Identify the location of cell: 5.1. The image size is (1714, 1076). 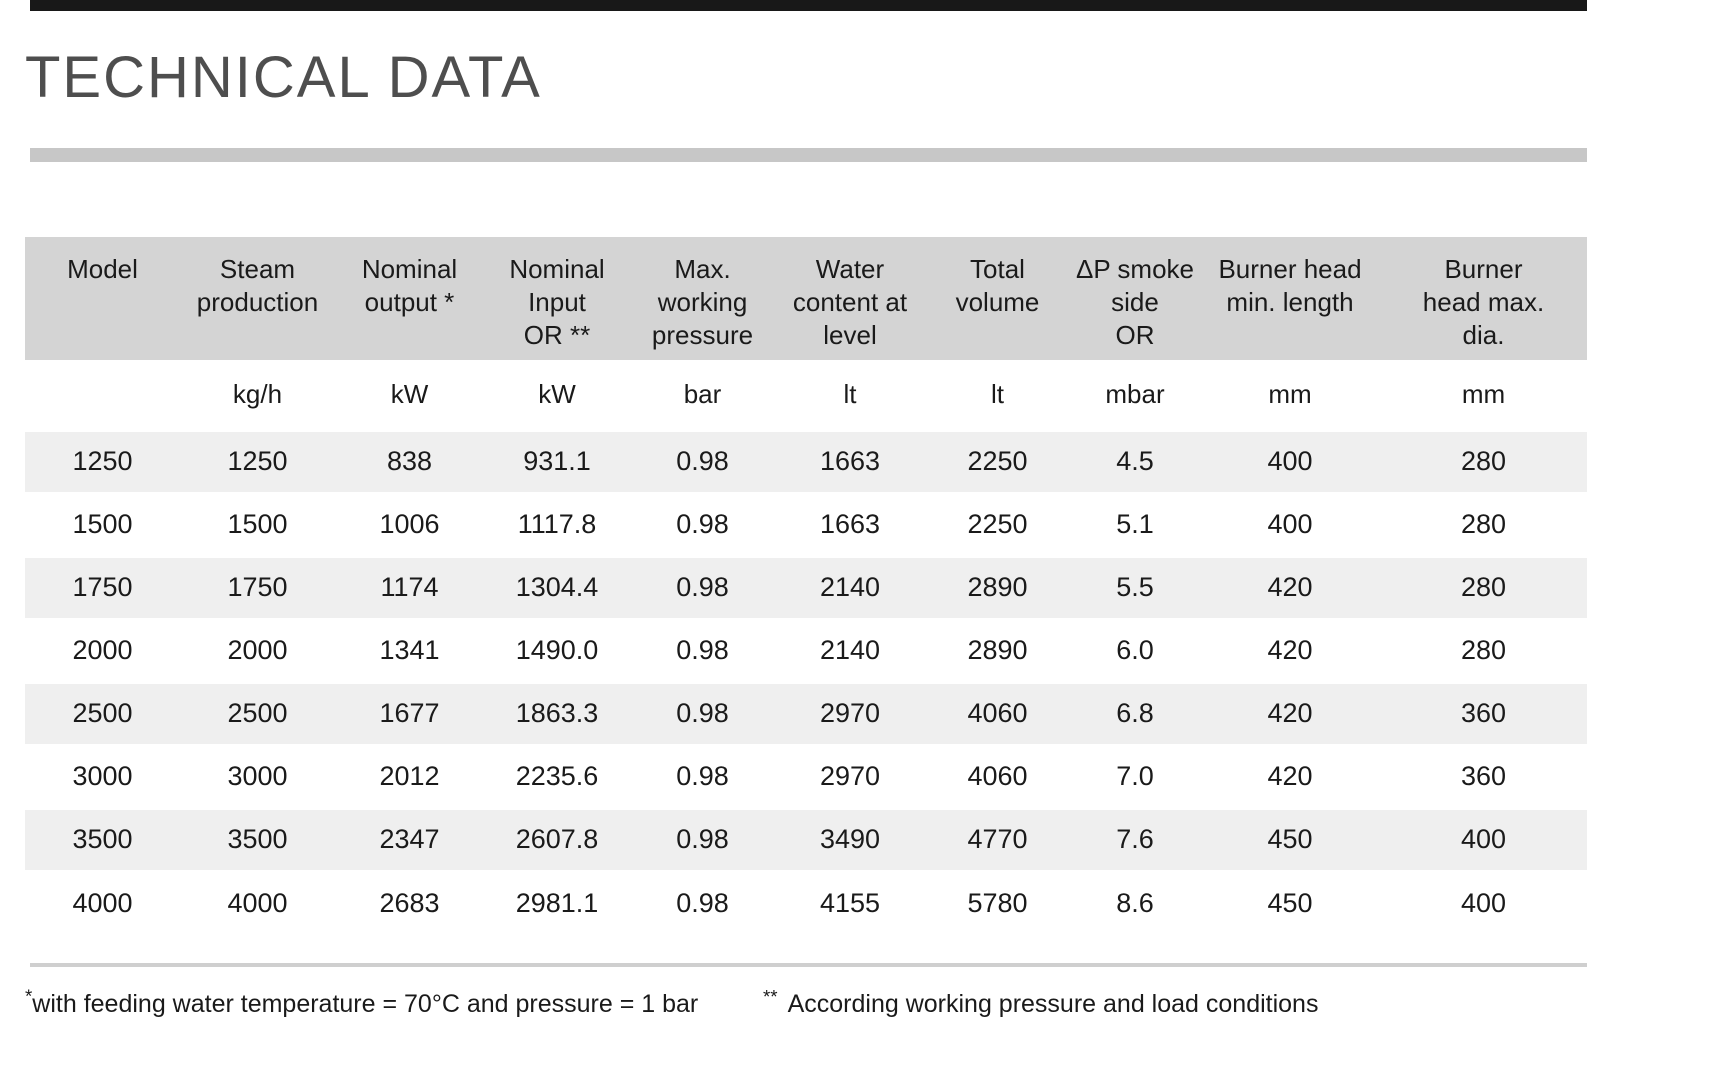
(1135, 523).